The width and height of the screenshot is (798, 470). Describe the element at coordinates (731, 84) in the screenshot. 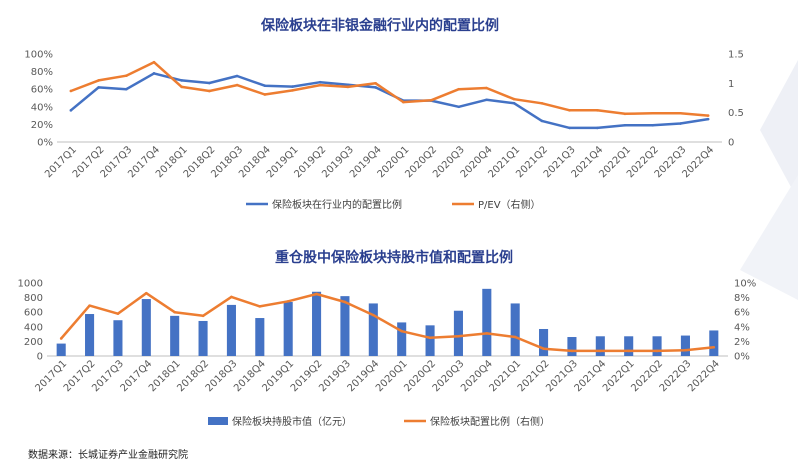

I see `y-right-tick-label: 1` at that location.